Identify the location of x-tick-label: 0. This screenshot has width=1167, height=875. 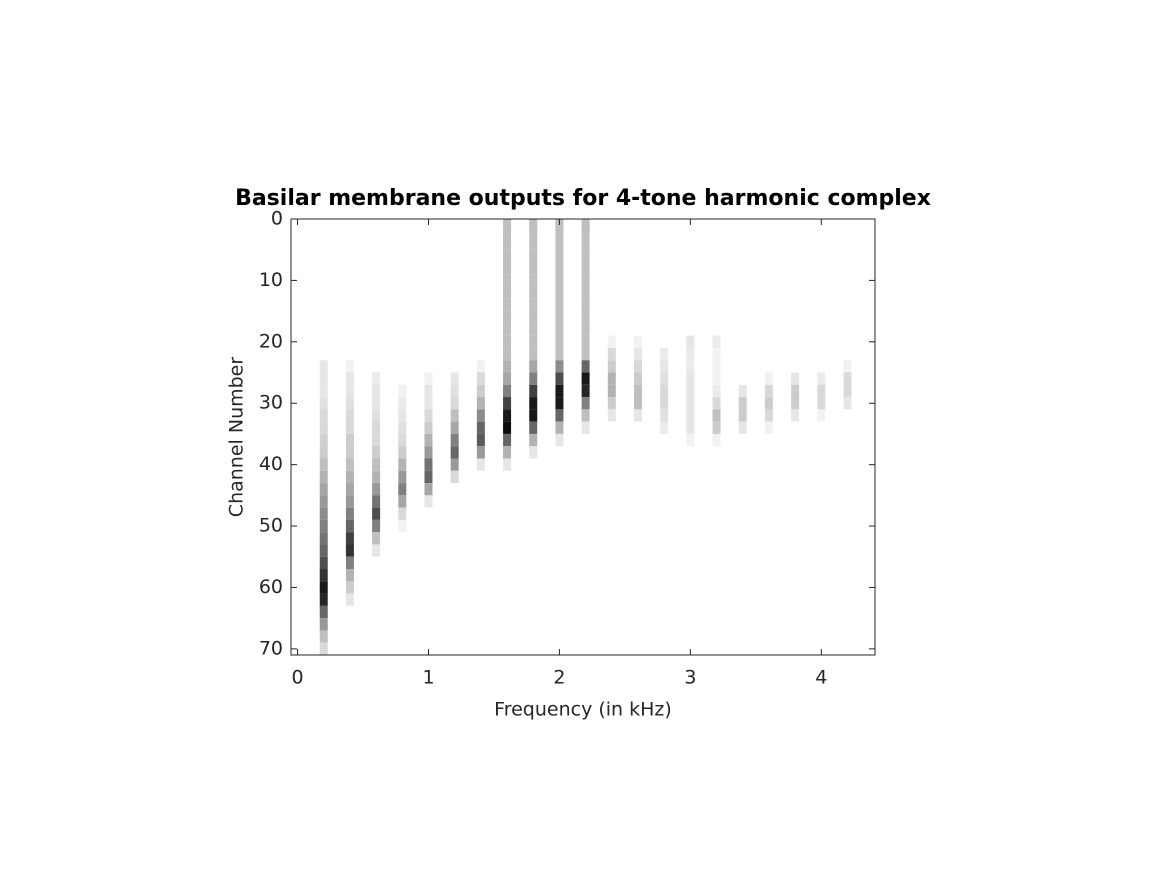
(298, 678).